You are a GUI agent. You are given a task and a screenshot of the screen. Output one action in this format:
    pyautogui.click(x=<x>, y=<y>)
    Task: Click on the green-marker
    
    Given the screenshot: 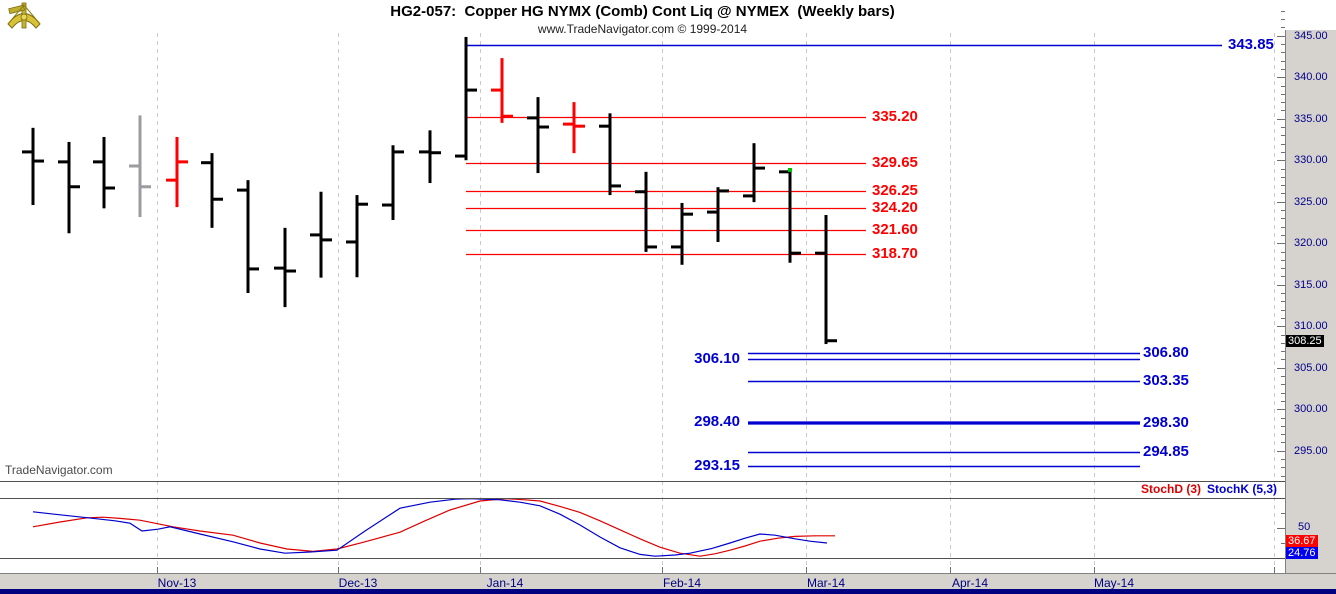 What is the action you would take?
    pyautogui.click(x=790, y=170)
    